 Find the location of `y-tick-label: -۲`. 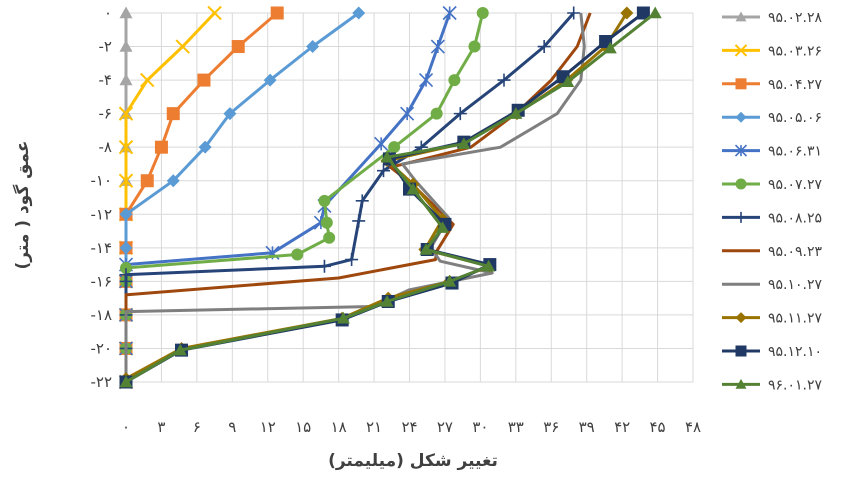

y-tick-label: -۲ is located at coordinates (105, 47).